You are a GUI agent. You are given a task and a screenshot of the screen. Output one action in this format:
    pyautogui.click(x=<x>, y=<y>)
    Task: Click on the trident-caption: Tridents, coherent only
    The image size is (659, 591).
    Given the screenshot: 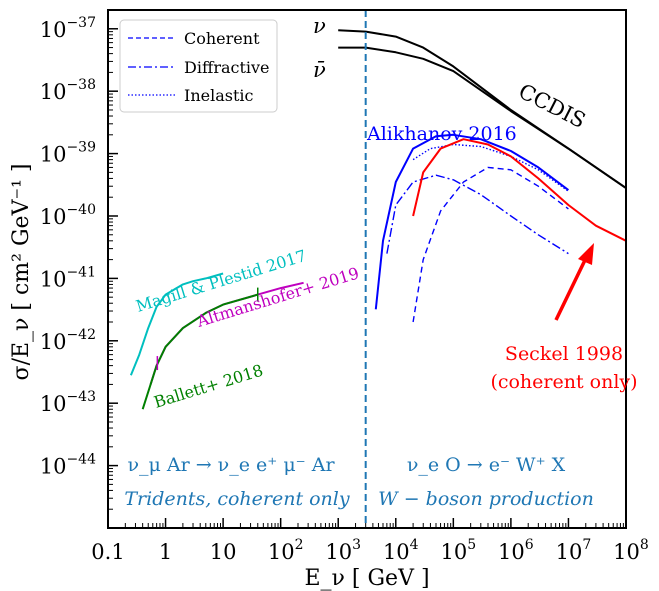 What is the action you would take?
    pyautogui.click(x=236, y=499)
    